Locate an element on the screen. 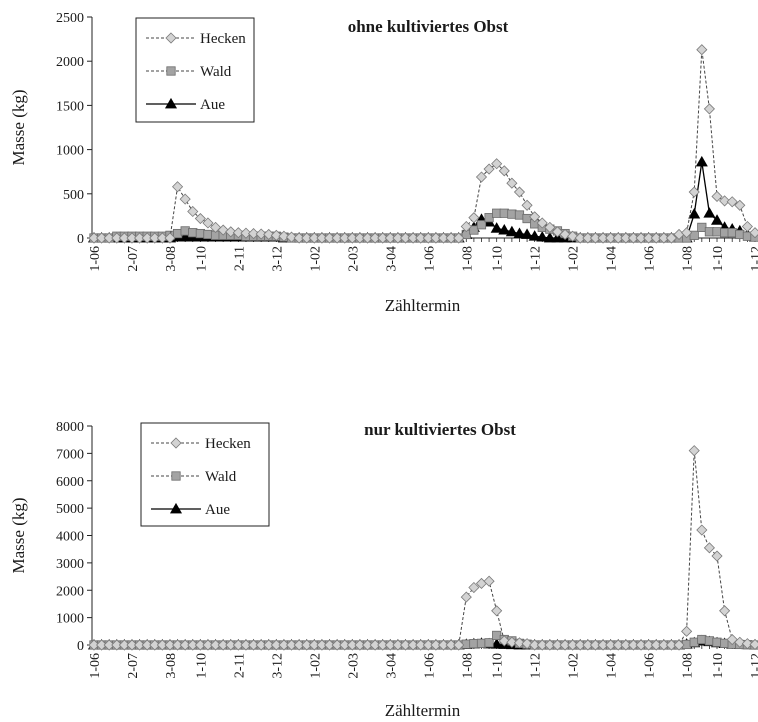 The image size is (758, 722). x-tick-label: 3-12 is located at coordinates (277, 666).